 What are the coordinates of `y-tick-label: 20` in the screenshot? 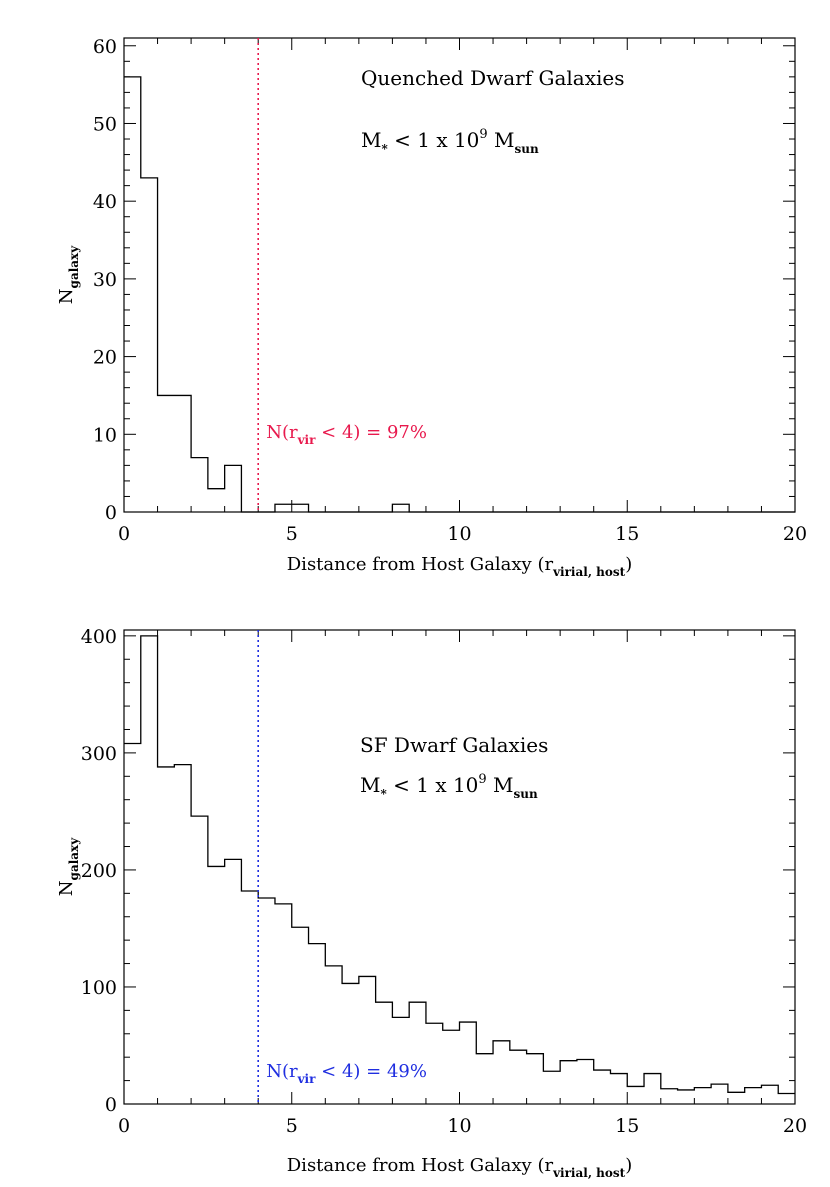 It's located at (105, 358).